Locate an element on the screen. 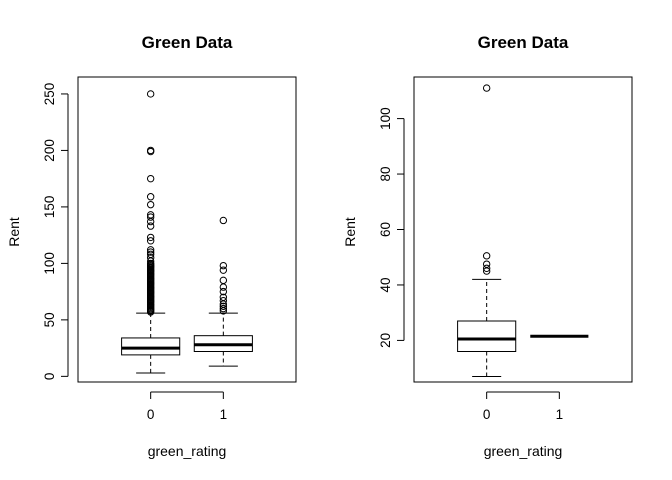  y-tick-label: 200 is located at coordinates (49, 150).